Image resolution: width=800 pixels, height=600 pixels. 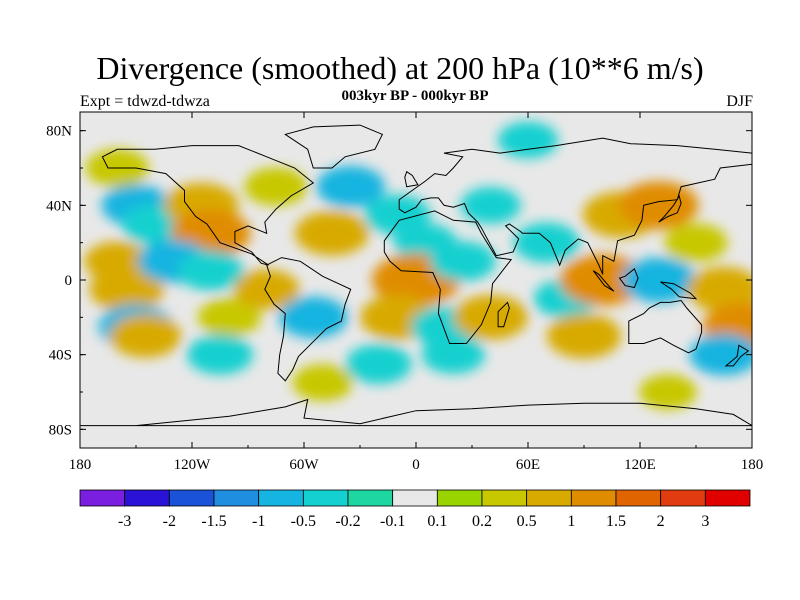 What do you see at coordinates (739, 101) in the screenshot?
I see `season-label: DJF` at bounding box center [739, 101].